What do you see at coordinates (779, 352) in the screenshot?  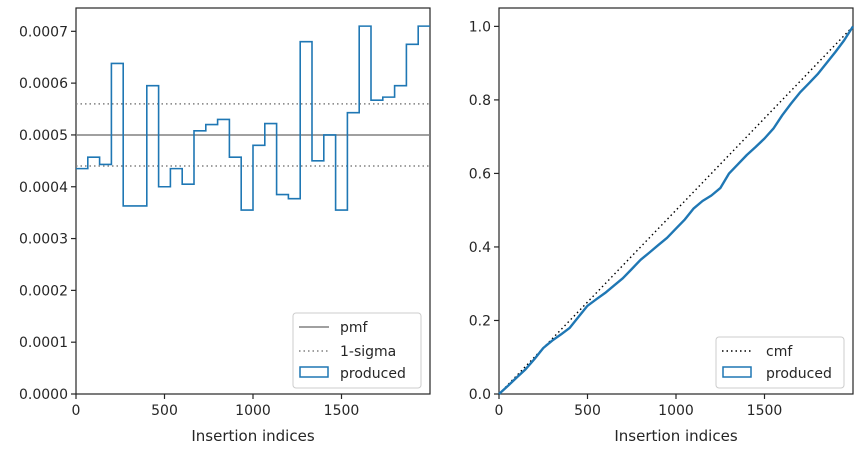 I see `cmf-legend-label: cmf` at bounding box center [779, 352].